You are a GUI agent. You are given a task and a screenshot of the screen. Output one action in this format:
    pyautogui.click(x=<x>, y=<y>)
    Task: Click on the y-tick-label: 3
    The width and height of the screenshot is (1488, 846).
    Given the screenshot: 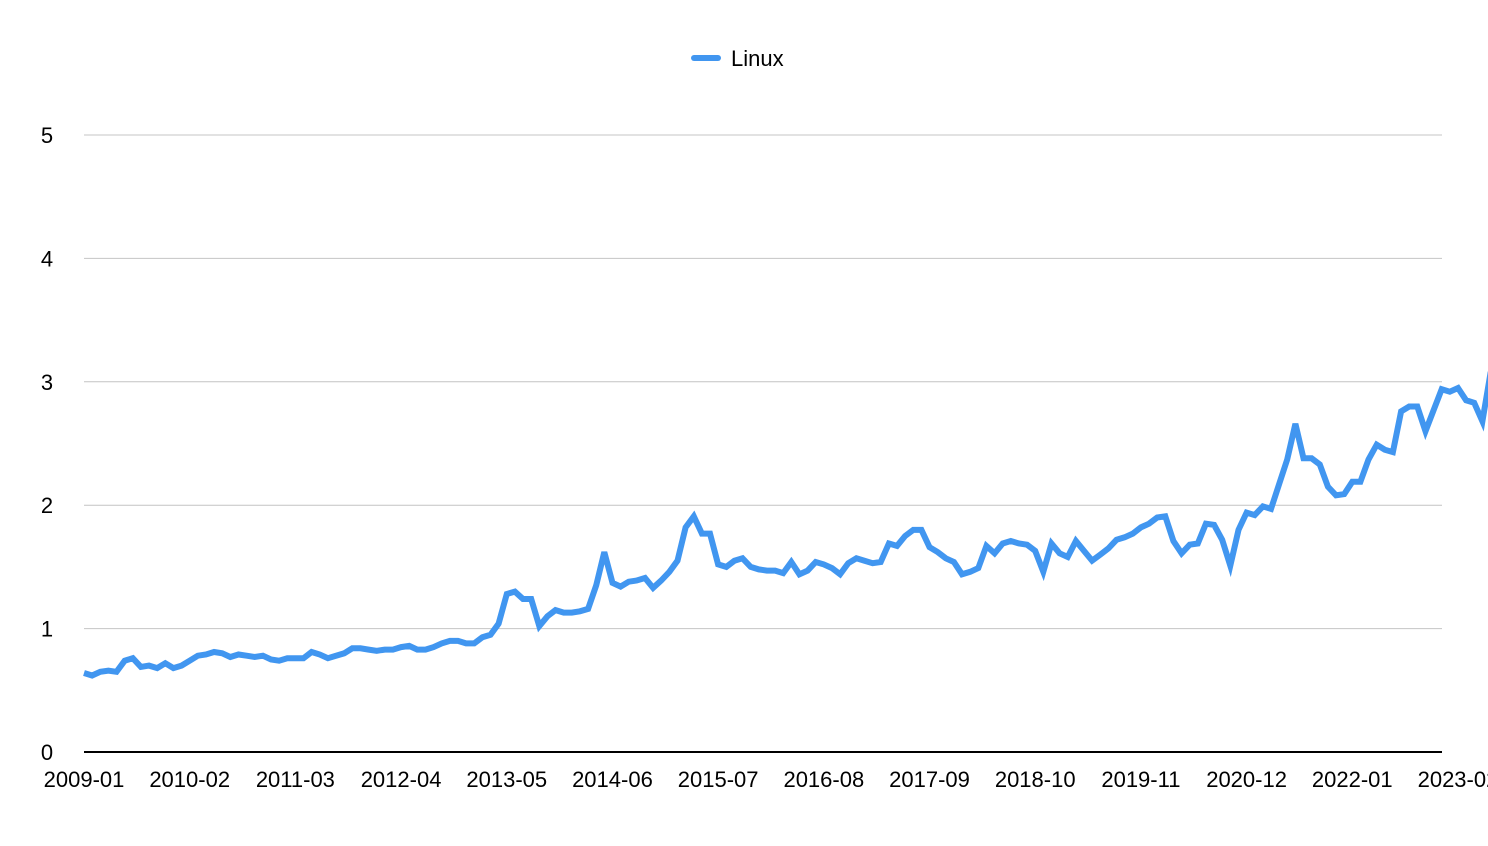 What is the action you would take?
    pyautogui.click(x=47, y=382)
    